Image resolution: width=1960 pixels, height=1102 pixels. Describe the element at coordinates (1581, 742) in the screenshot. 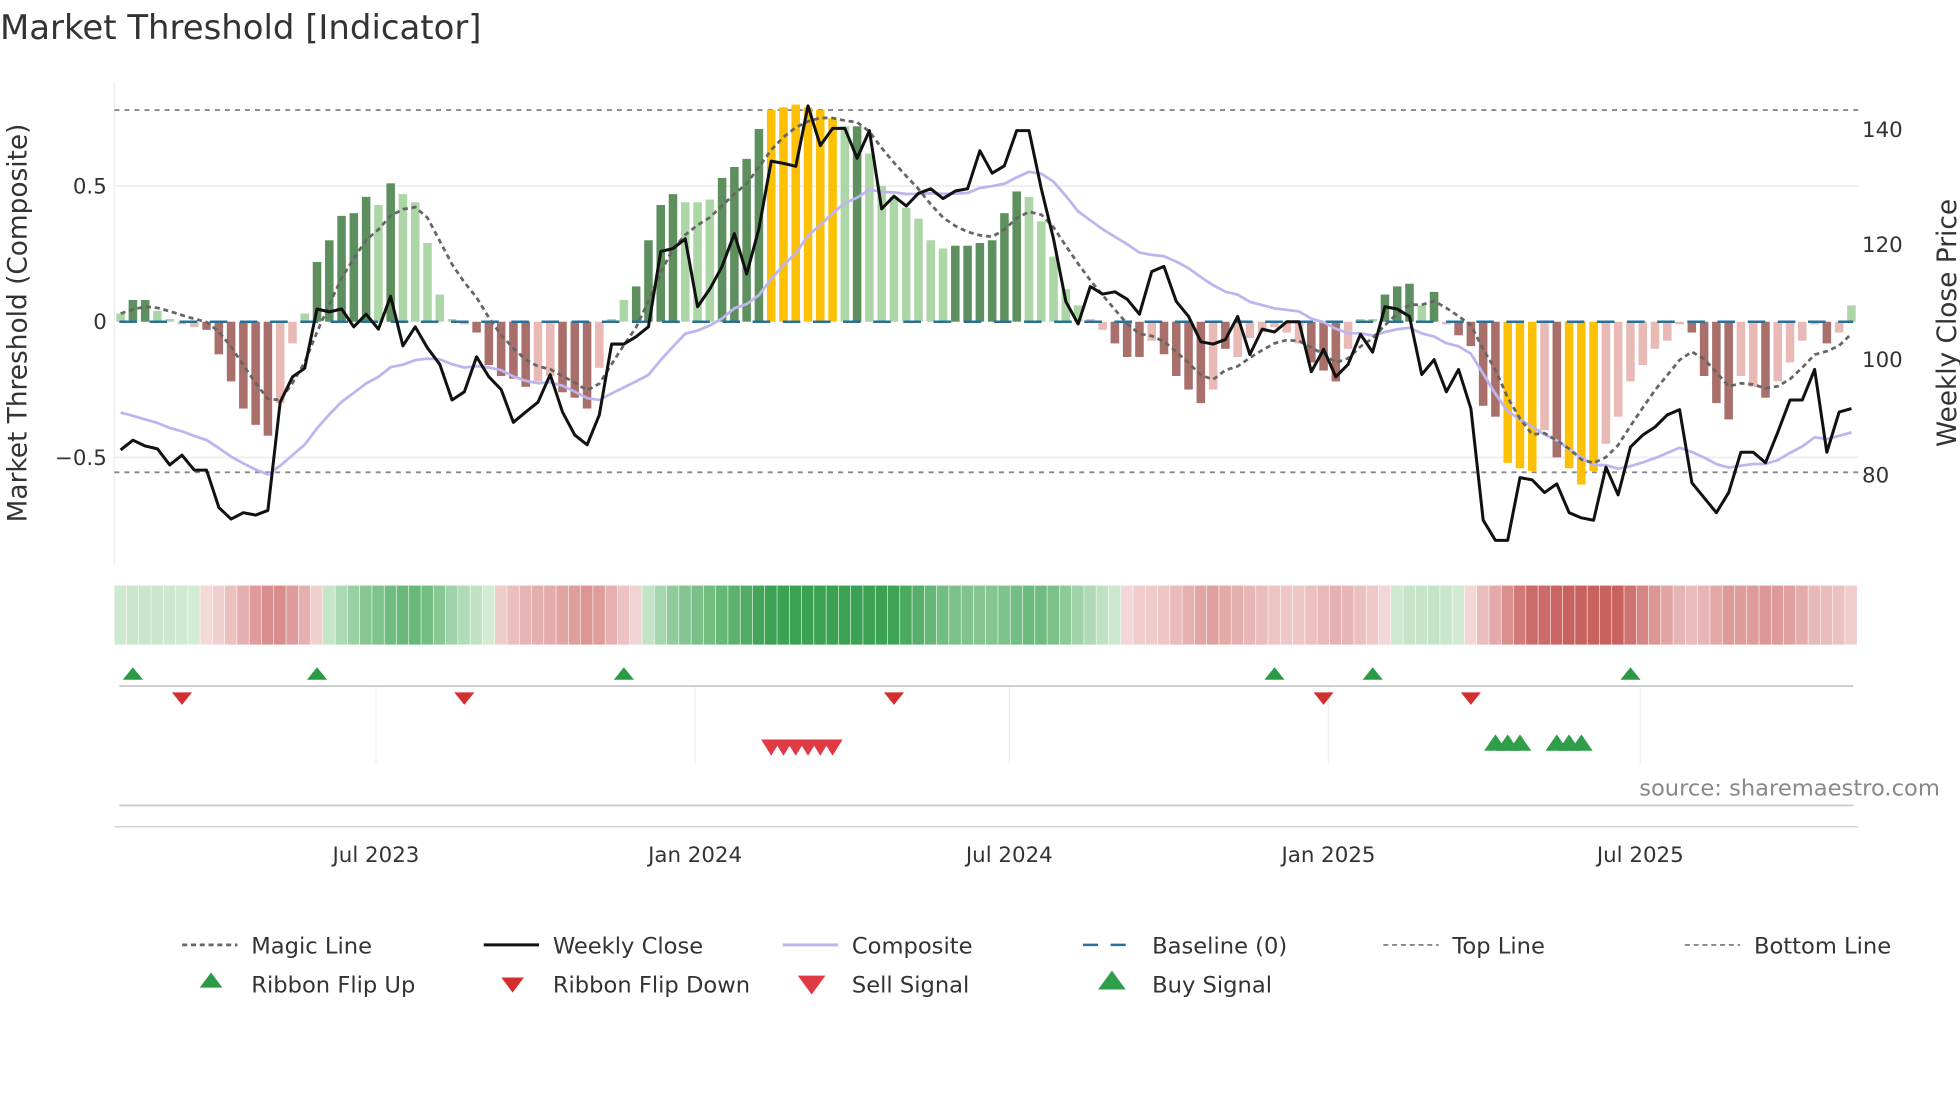

I see `buy-signal-marker` at that location.